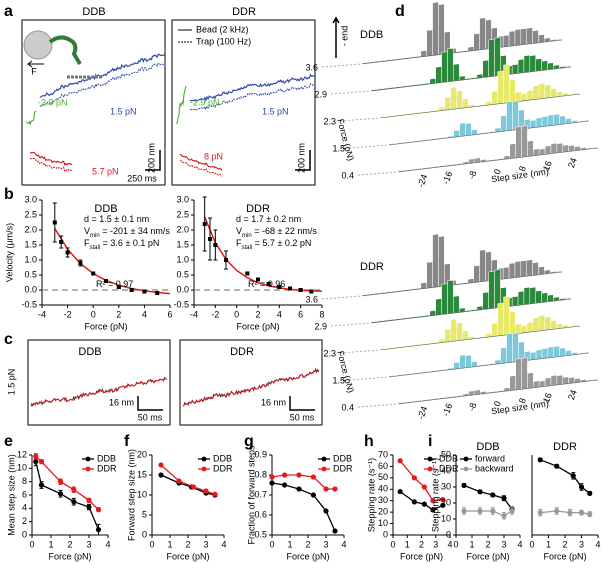 This screenshot has width=610, height=569. What do you see at coordinates (8, 339) in the screenshot?
I see `panel-label: c` at bounding box center [8, 339].